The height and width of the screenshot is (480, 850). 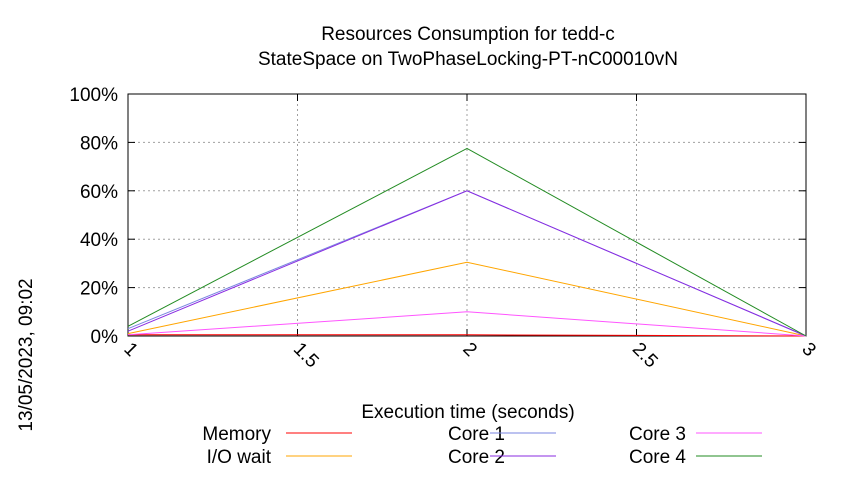 I want to click on legend-label: Core 4, so click(x=657, y=457).